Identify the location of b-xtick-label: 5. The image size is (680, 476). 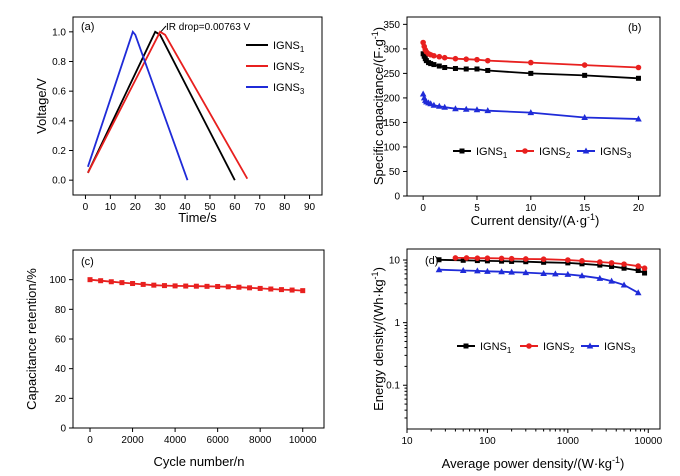
(477, 208).